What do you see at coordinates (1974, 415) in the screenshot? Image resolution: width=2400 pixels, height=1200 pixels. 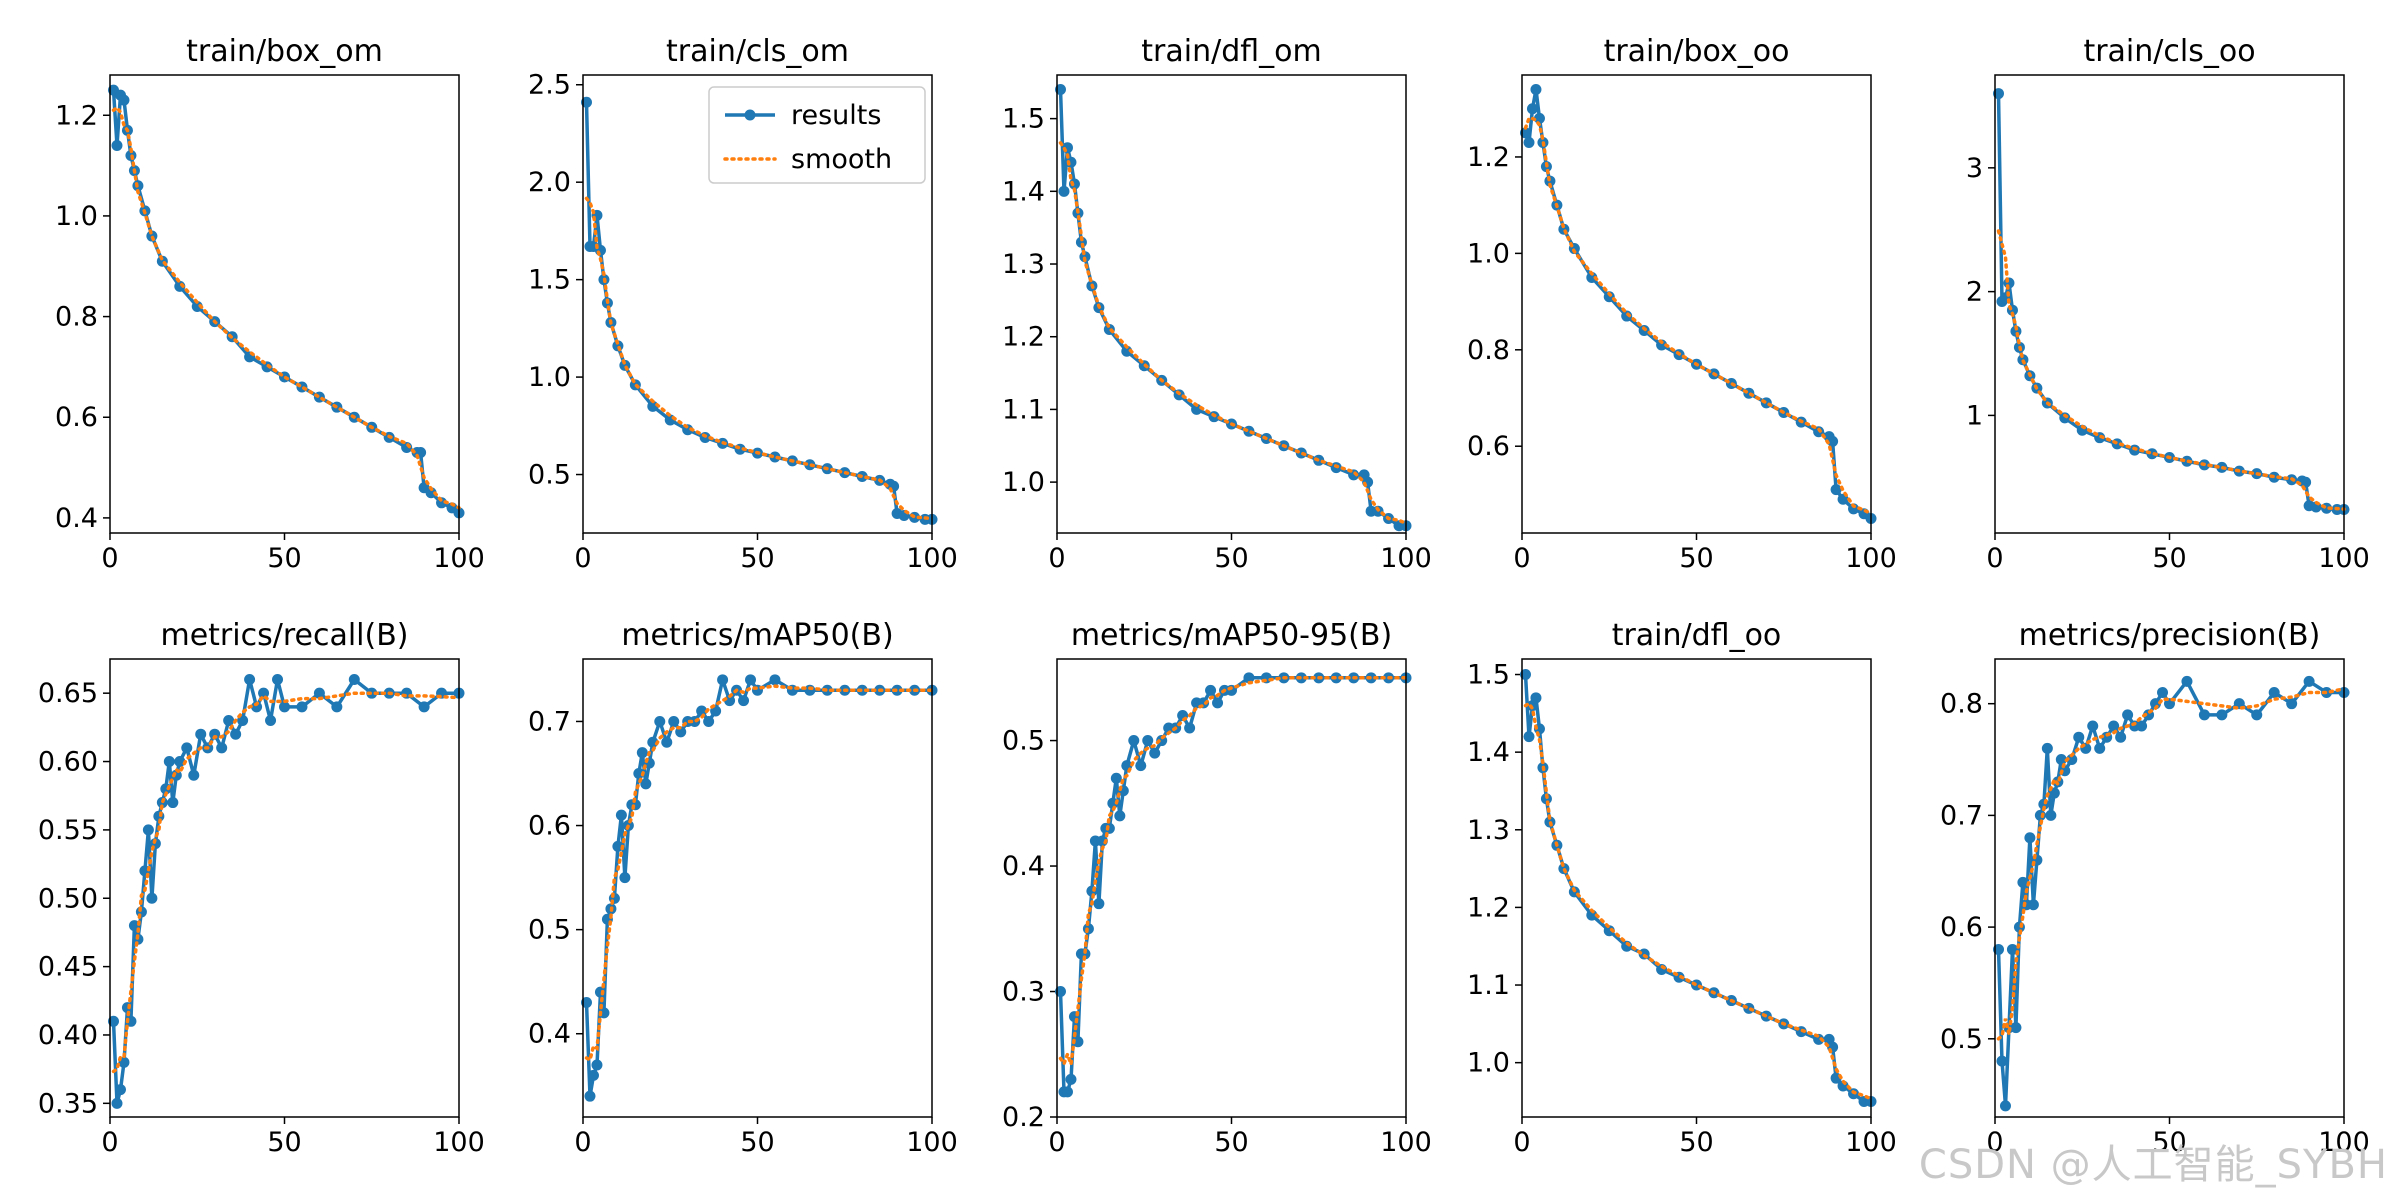 I see `y-tick-label: 1` at bounding box center [1974, 415].